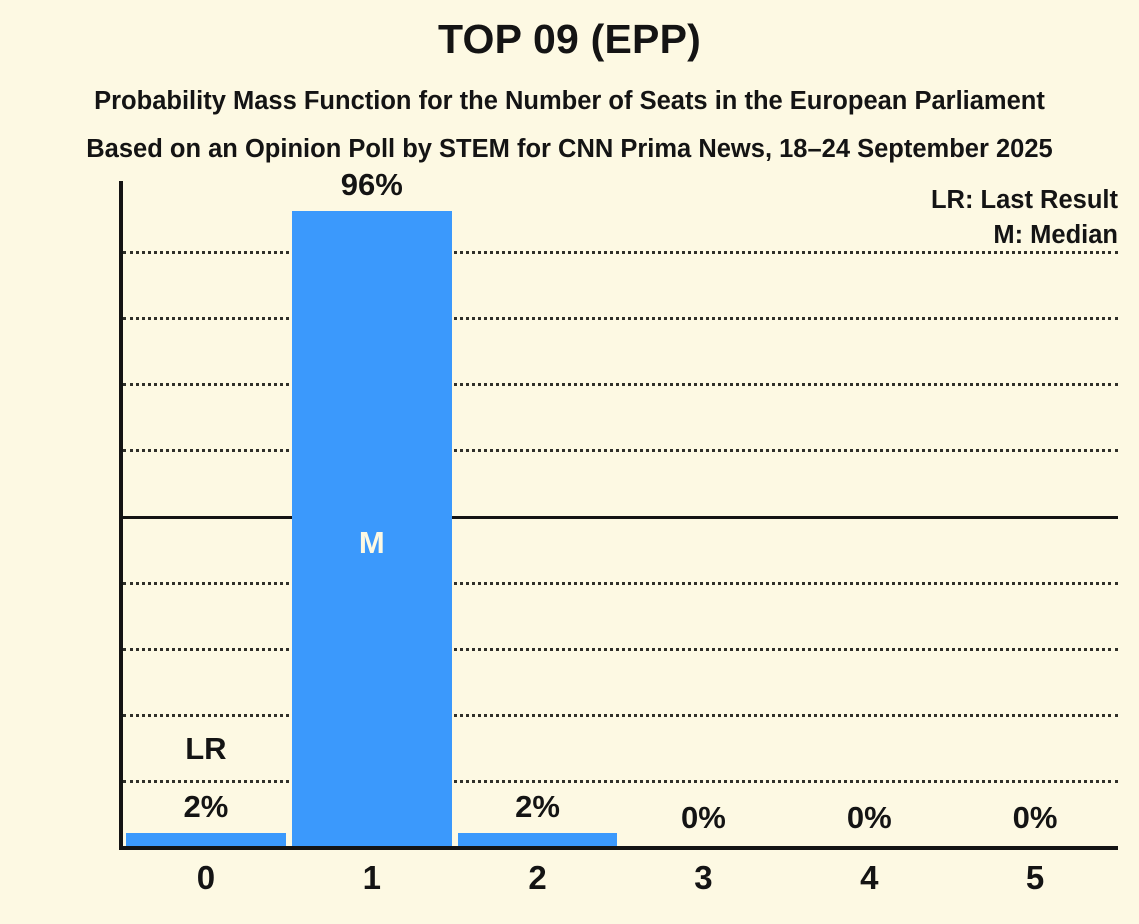 This screenshot has width=1139, height=924. What do you see at coordinates (537, 806) in the screenshot?
I see `bar-value-label-2: 2%` at bounding box center [537, 806].